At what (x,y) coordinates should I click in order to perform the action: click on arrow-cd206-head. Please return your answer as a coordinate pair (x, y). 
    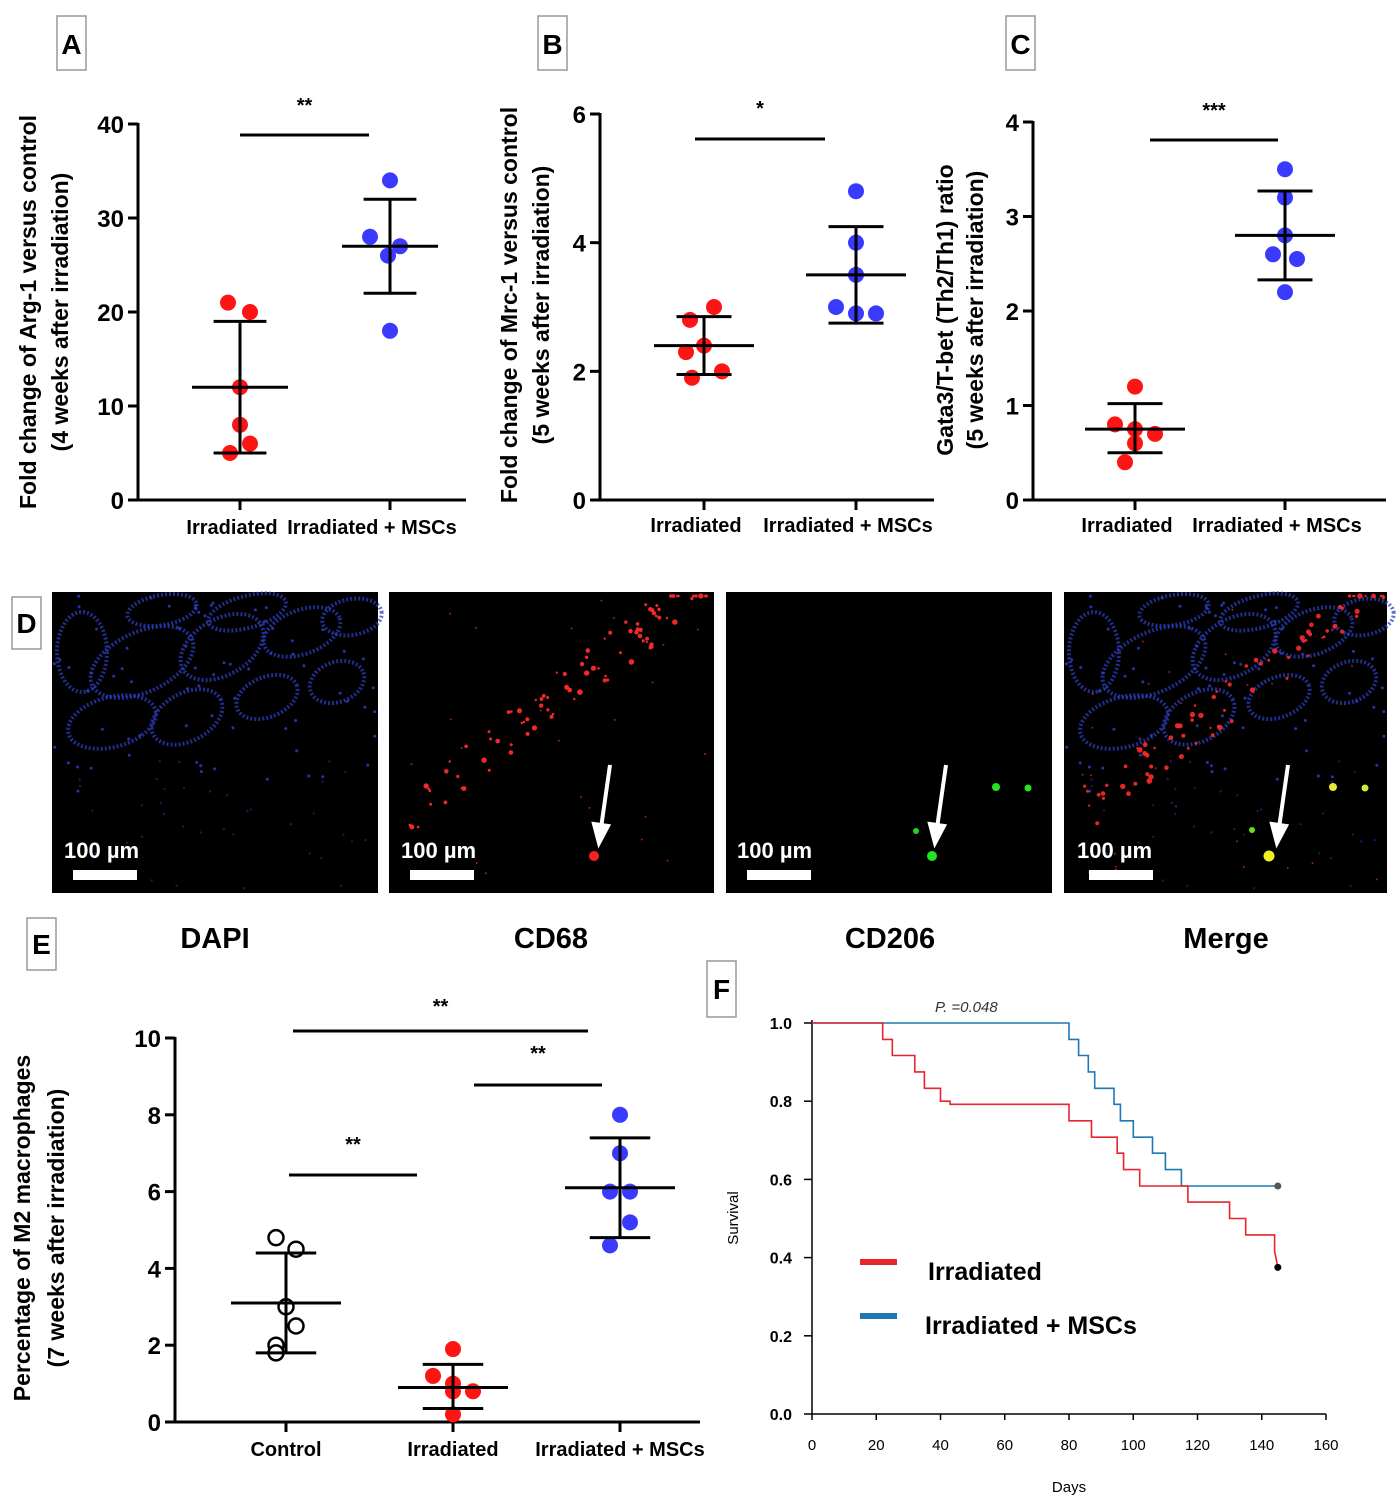
    Looking at the image, I should click on (937, 835).